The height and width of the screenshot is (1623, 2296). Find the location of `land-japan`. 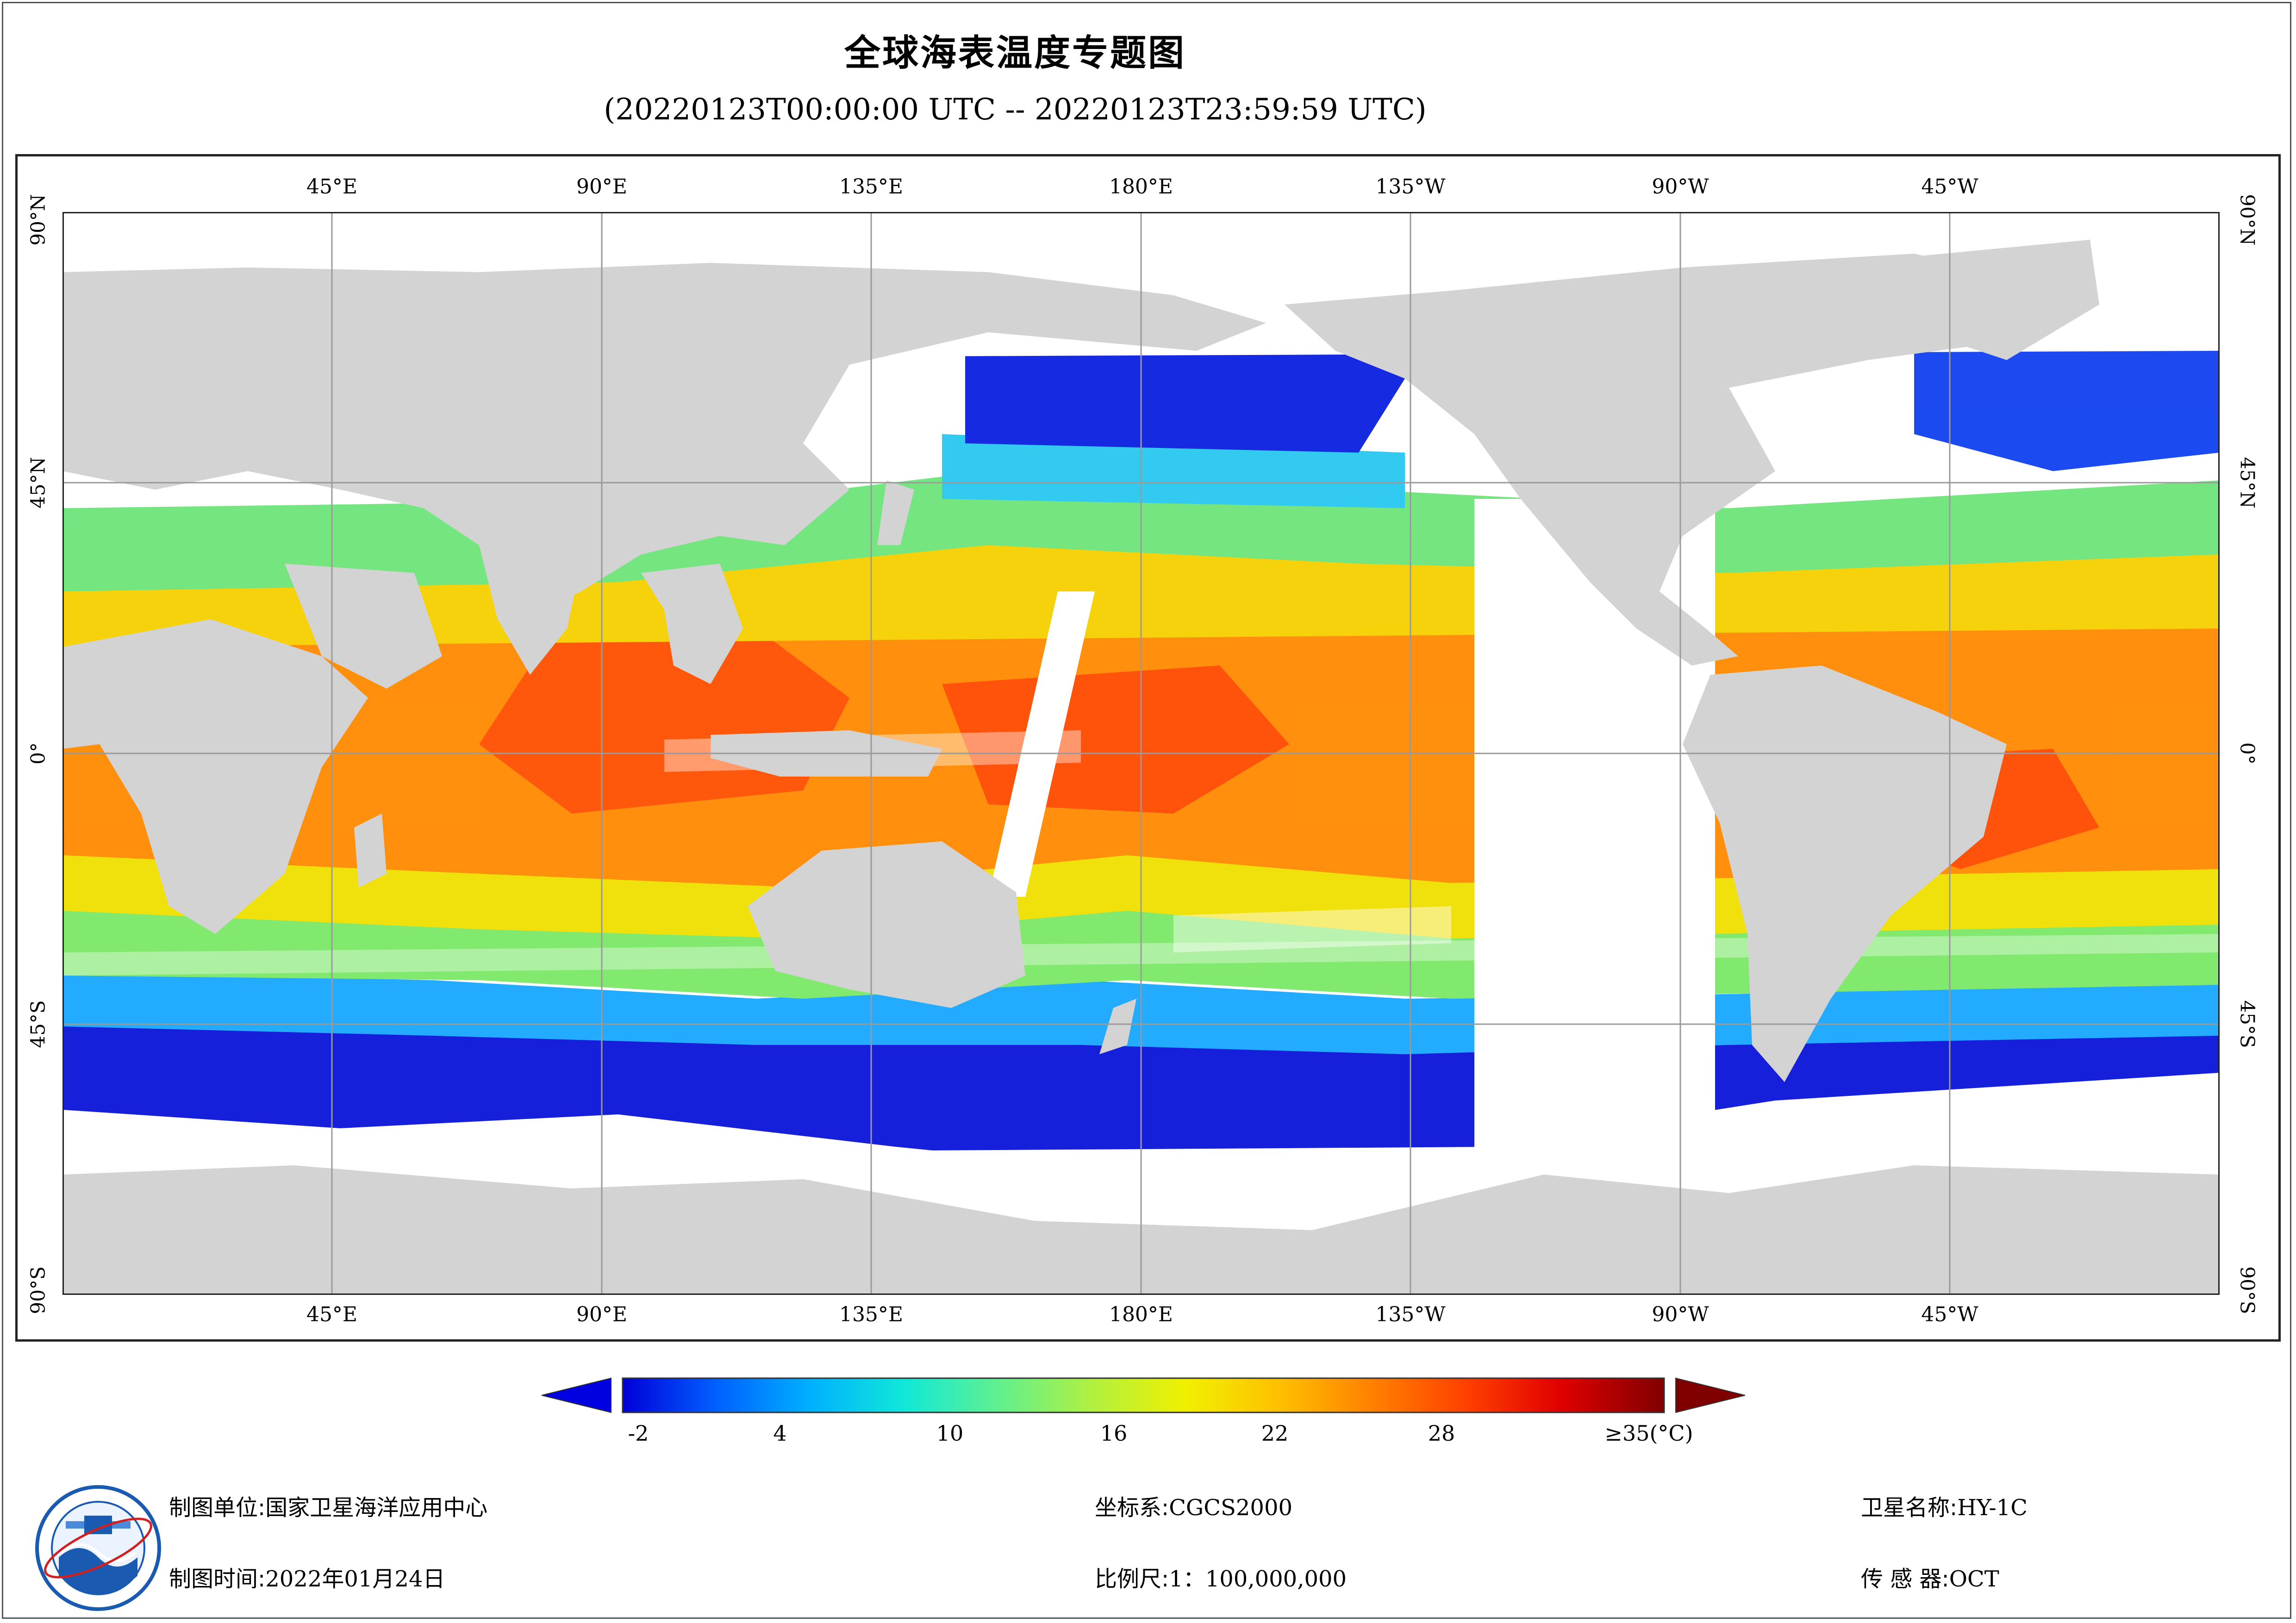

land-japan is located at coordinates (895, 512).